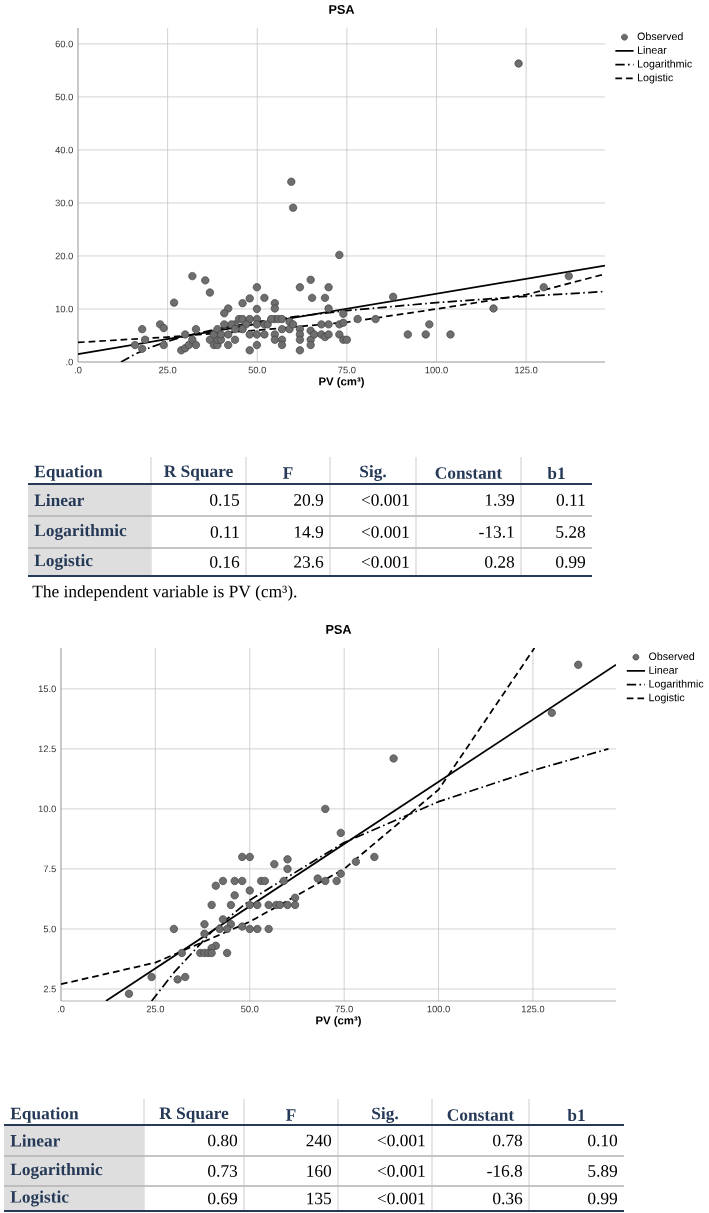  Describe the element at coordinates (496, 532) in the screenshot. I see `text: -13.1` at that location.